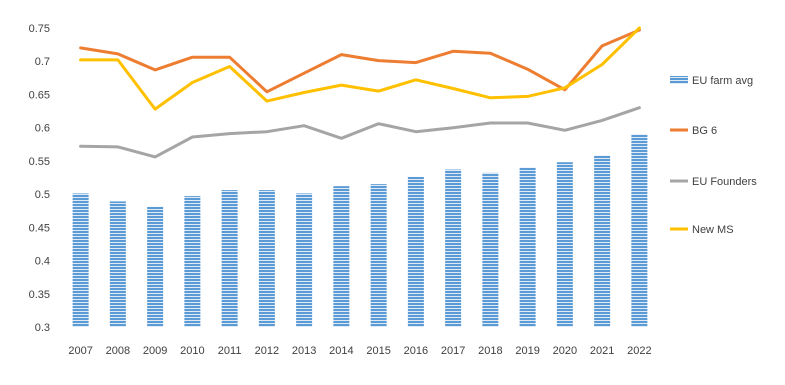 This screenshot has height=385, width=785. Describe the element at coordinates (155, 351) in the screenshot. I see `x-tick-label: 2009` at that location.